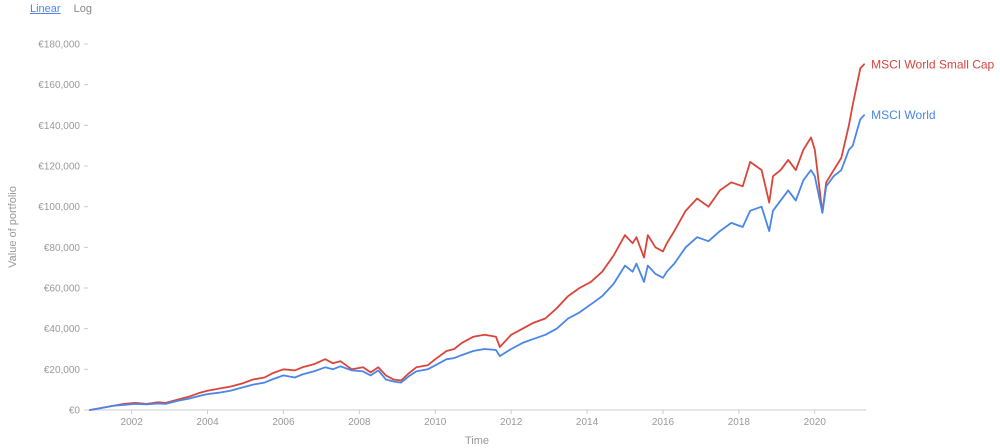 This screenshot has width=1000, height=448. Describe the element at coordinates (587, 422) in the screenshot. I see `x-tick-label: 2014` at that location.